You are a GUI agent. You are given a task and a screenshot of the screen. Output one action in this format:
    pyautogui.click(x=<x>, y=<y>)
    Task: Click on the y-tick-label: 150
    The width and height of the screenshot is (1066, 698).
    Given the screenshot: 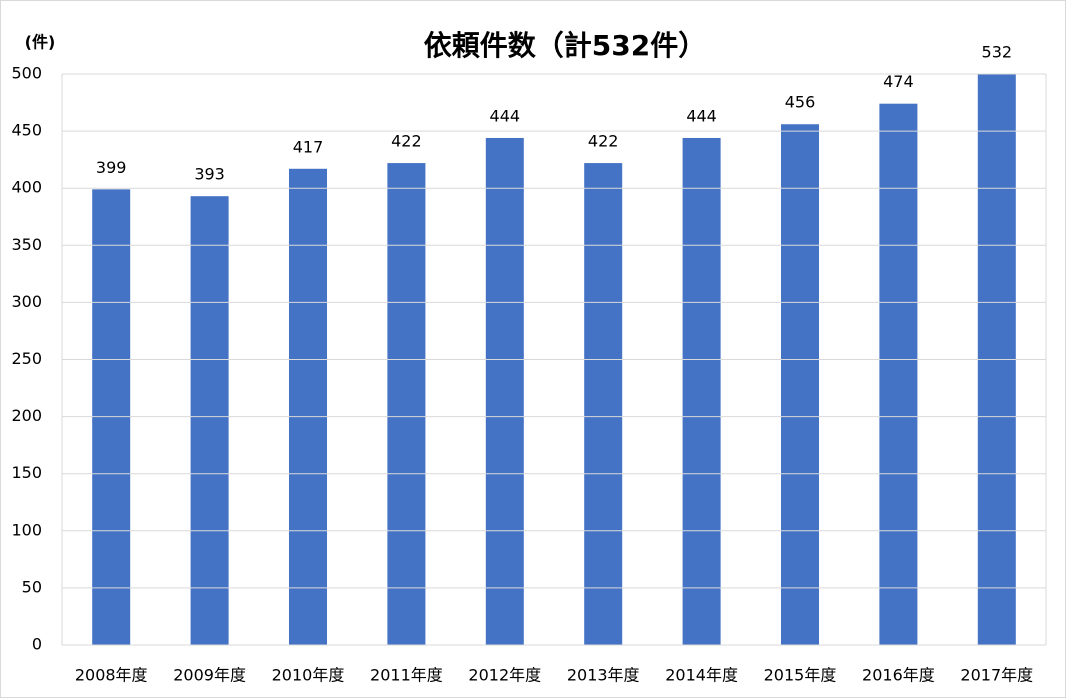 What is the action you would take?
    pyautogui.click(x=26, y=472)
    